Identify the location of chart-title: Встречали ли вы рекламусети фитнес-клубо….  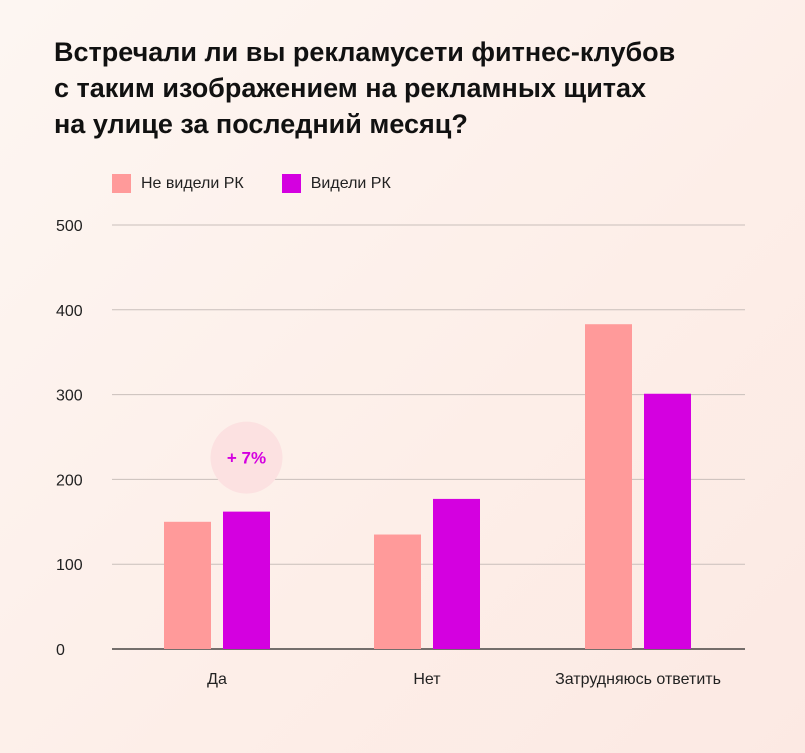
(404, 88).